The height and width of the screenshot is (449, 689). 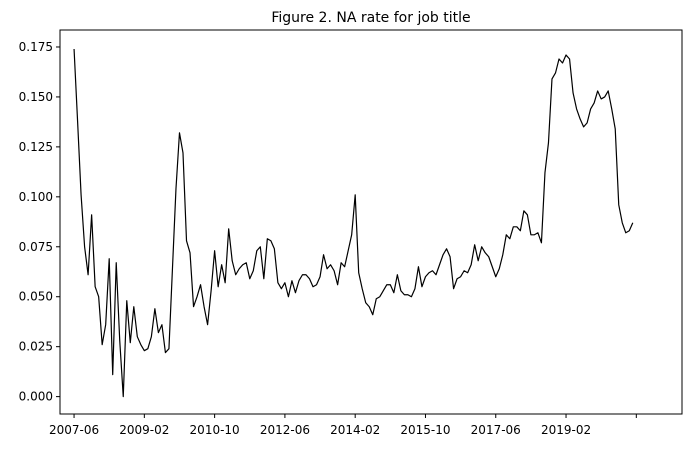 I want to click on y-tick-label: 0.000, so click(x=36, y=397).